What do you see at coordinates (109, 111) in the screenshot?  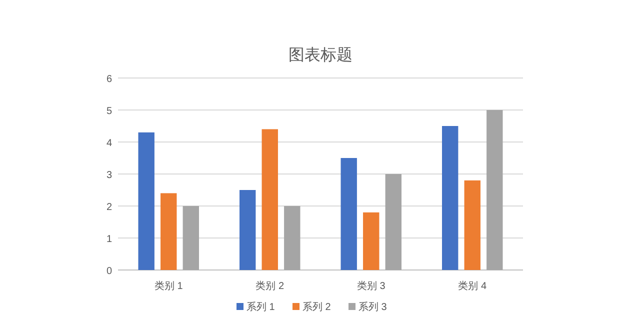 I see `y-tick-label: 5` at bounding box center [109, 111].